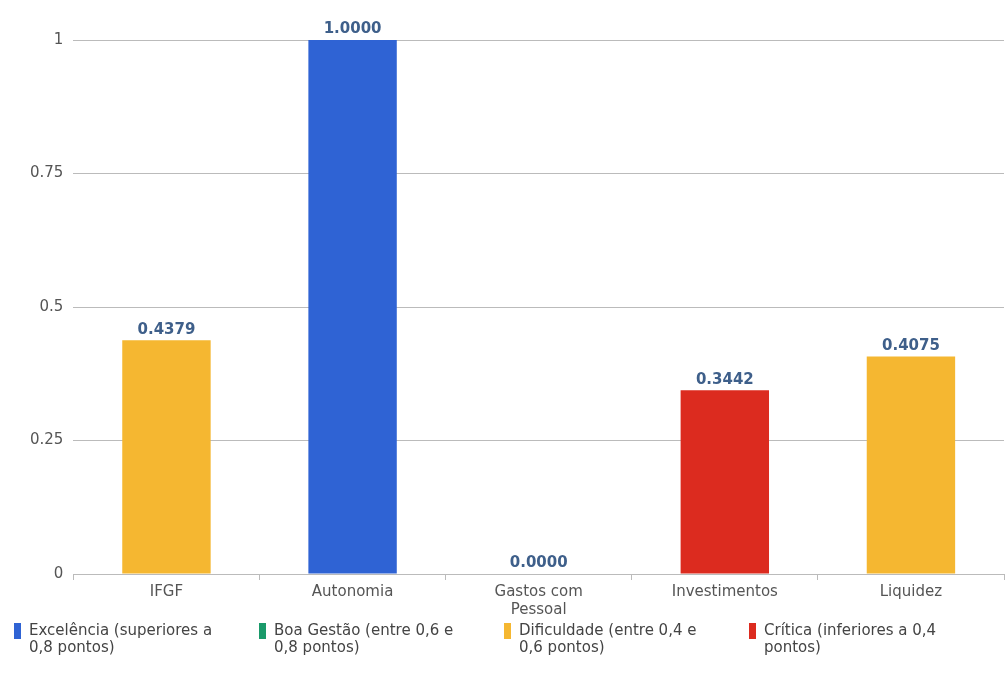 The height and width of the screenshot is (682, 1006). I want to click on data-label: 0.3442, so click(724, 378).